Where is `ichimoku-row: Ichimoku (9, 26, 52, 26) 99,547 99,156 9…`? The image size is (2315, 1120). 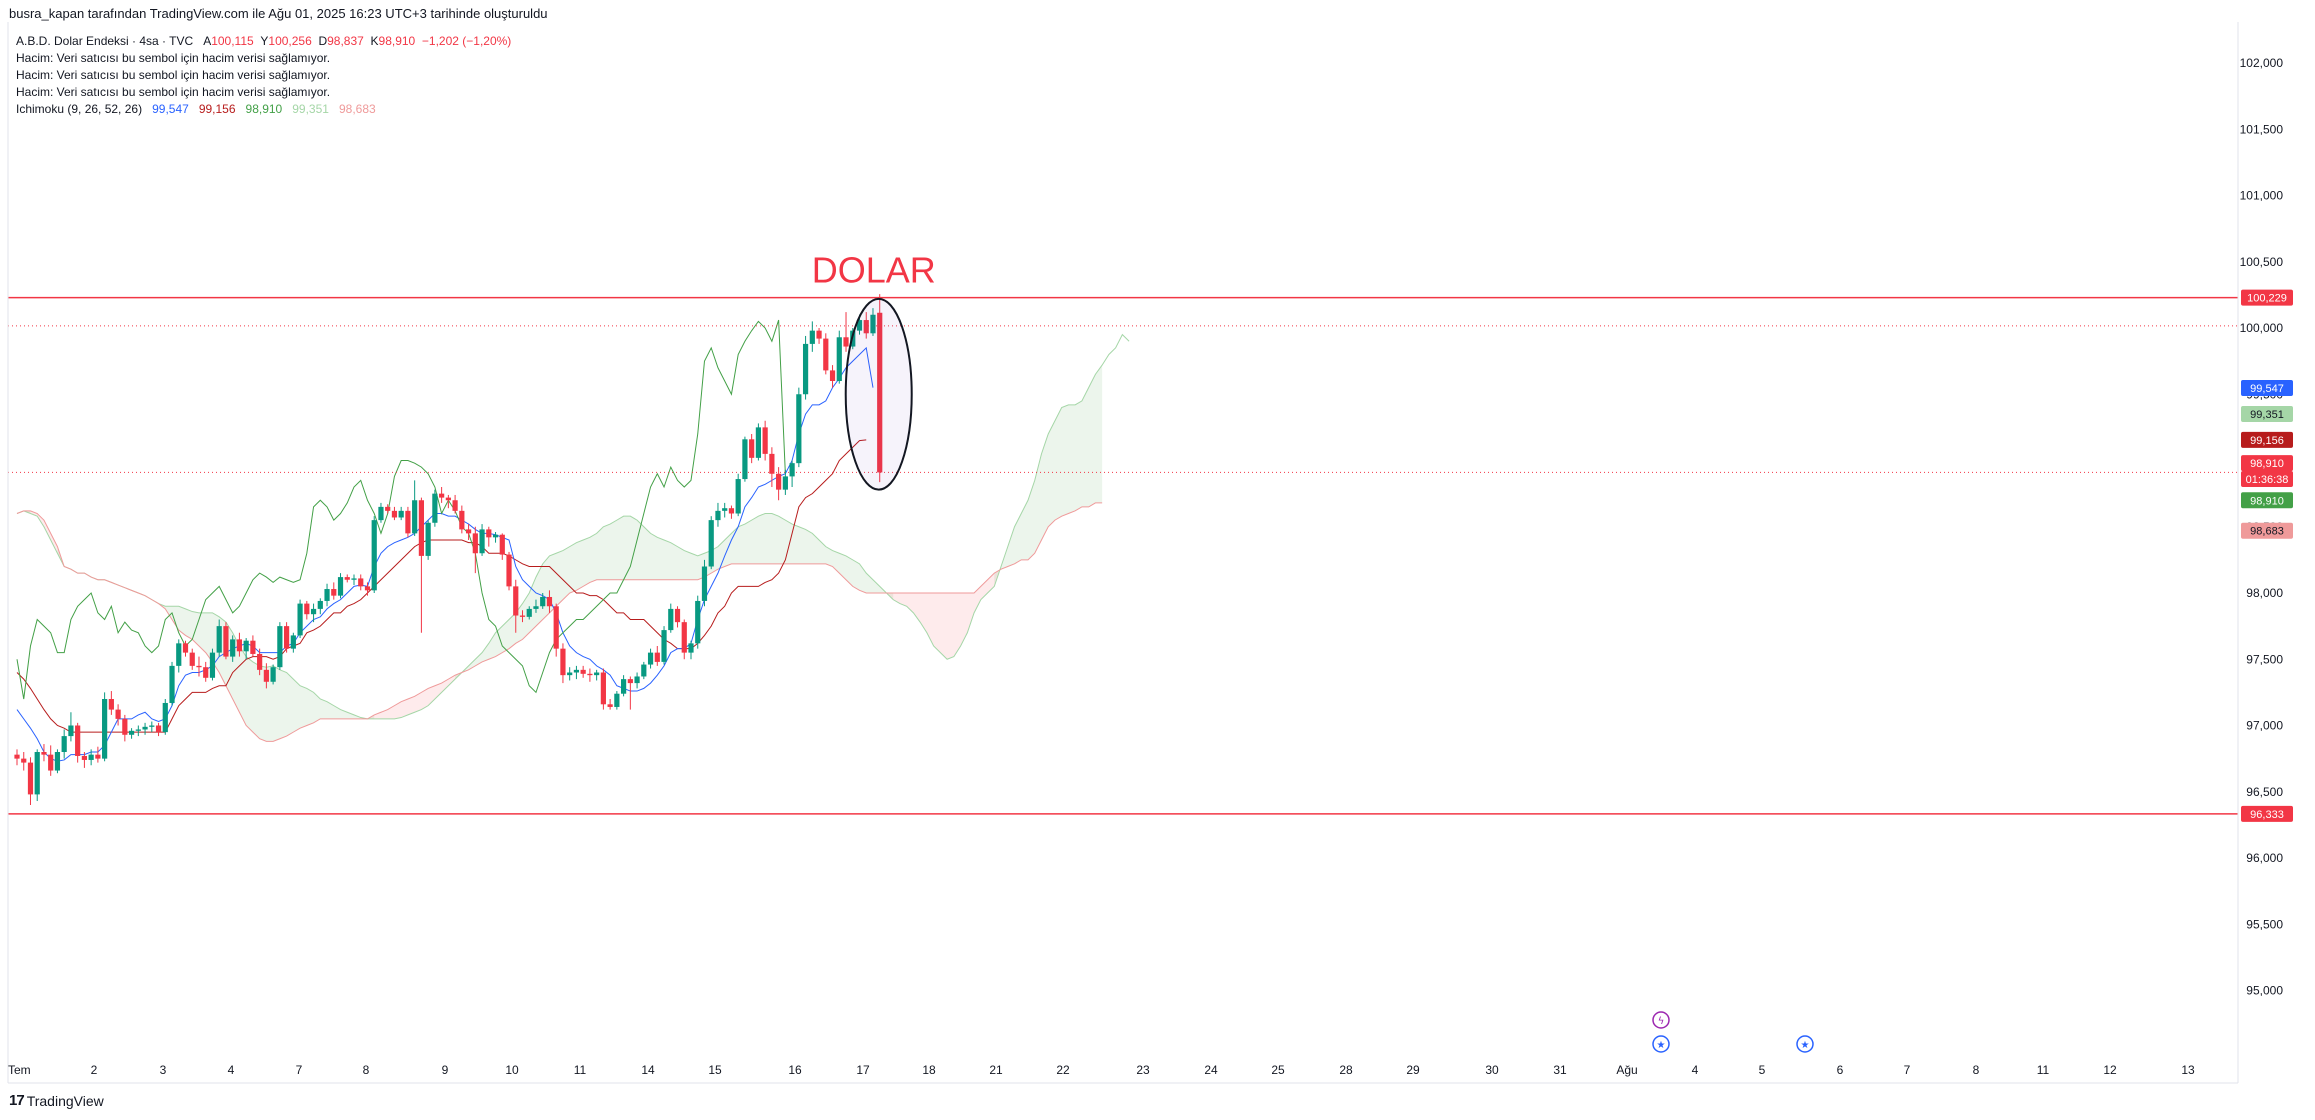
ichimoku-row: Ichimoku (9, 26, 52, 26) 99,547 99,156 9… is located at coordinates (263, 109).